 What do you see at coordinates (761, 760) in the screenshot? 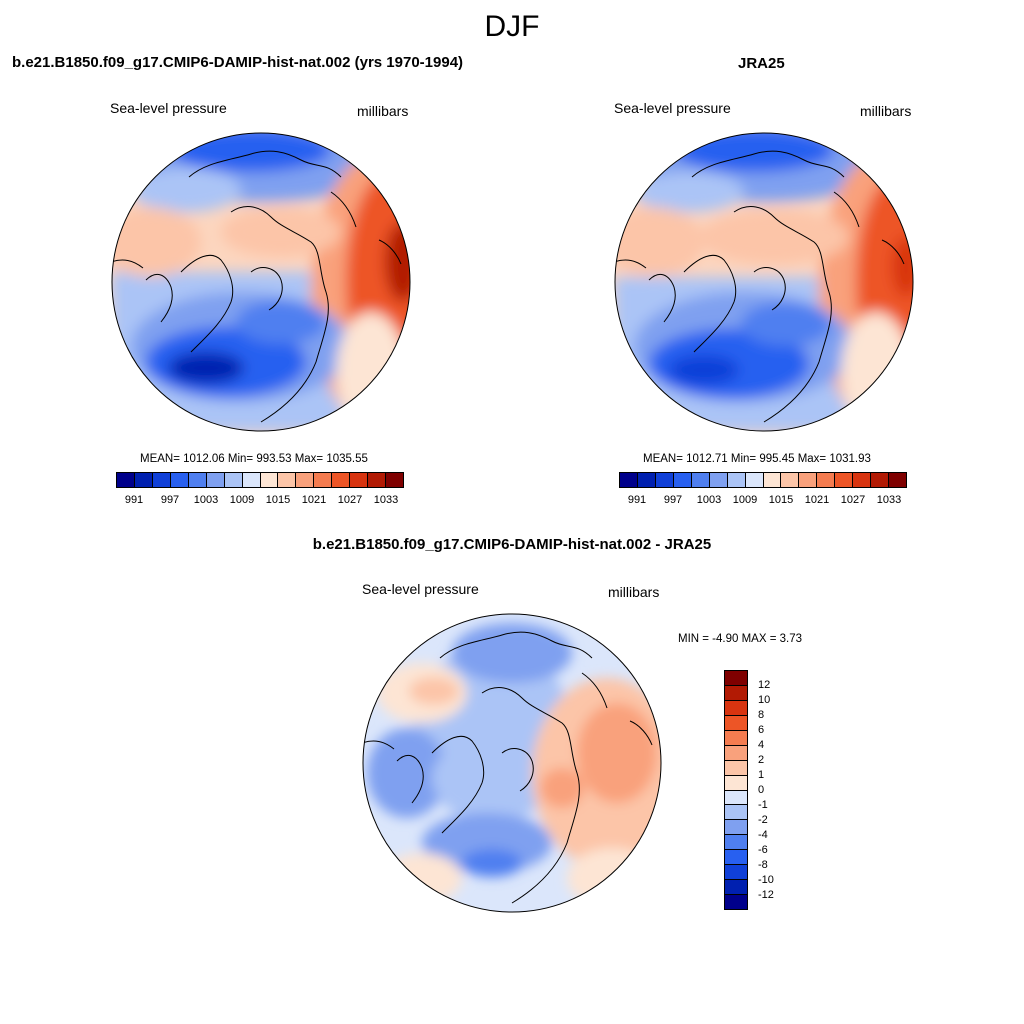
I see `diff-colorbar-tick-label: 2` at bounding box center [761, 760].